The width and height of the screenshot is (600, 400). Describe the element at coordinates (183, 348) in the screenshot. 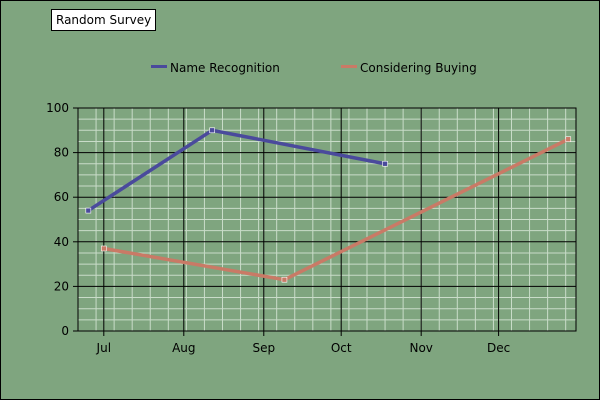

I see `x-tick-label: Aug` at that location.